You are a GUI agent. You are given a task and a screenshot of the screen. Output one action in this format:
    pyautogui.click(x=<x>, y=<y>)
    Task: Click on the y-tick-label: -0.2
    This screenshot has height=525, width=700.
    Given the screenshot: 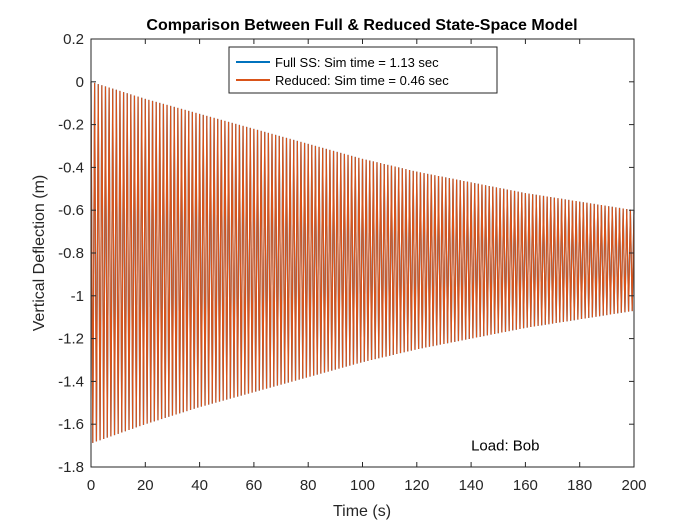 What is the action you would take?
    pyautogui.click(x=71, y=125)
    